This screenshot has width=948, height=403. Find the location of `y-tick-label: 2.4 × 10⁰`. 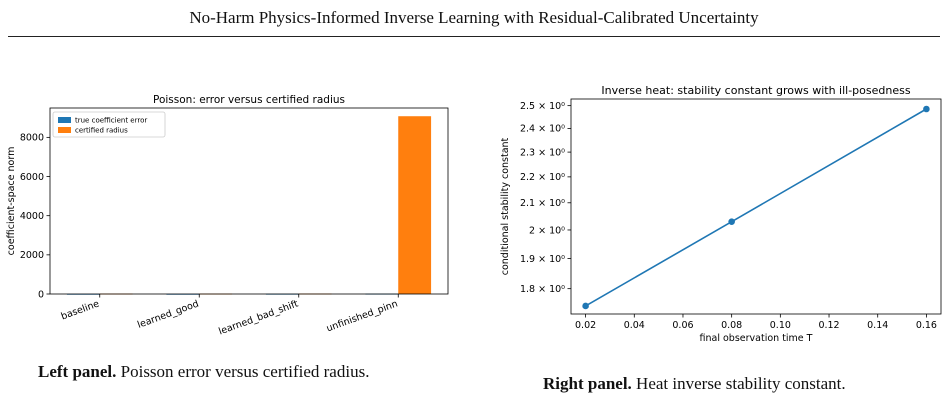

y-tick-label: 2.4 × 10⁰ is located at coordinates (542, 129).